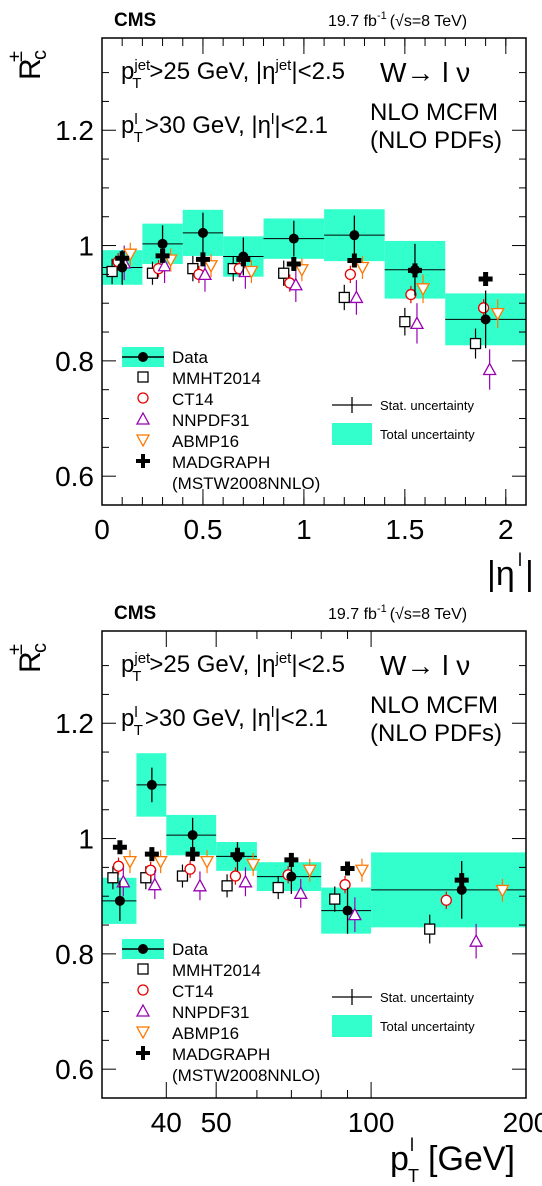 The height and width of the screenshot is (1186, 542). Describe the element at coordinates (166, 1122) in the screenshot. I see `x-tick-label: 40` at that location.